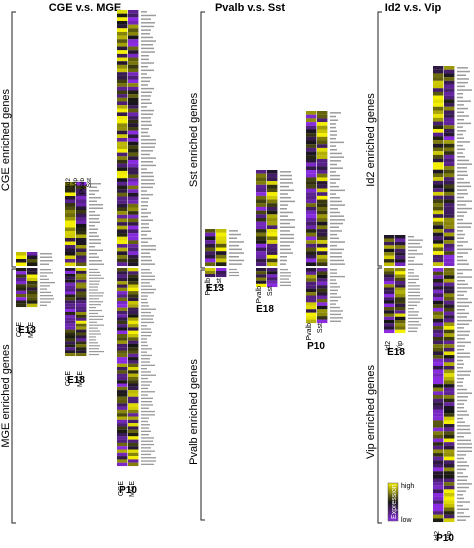  Describe the element at coordinates (445, 538) in the screenshot. I see `stage-label-id-p10: P10` at that location.